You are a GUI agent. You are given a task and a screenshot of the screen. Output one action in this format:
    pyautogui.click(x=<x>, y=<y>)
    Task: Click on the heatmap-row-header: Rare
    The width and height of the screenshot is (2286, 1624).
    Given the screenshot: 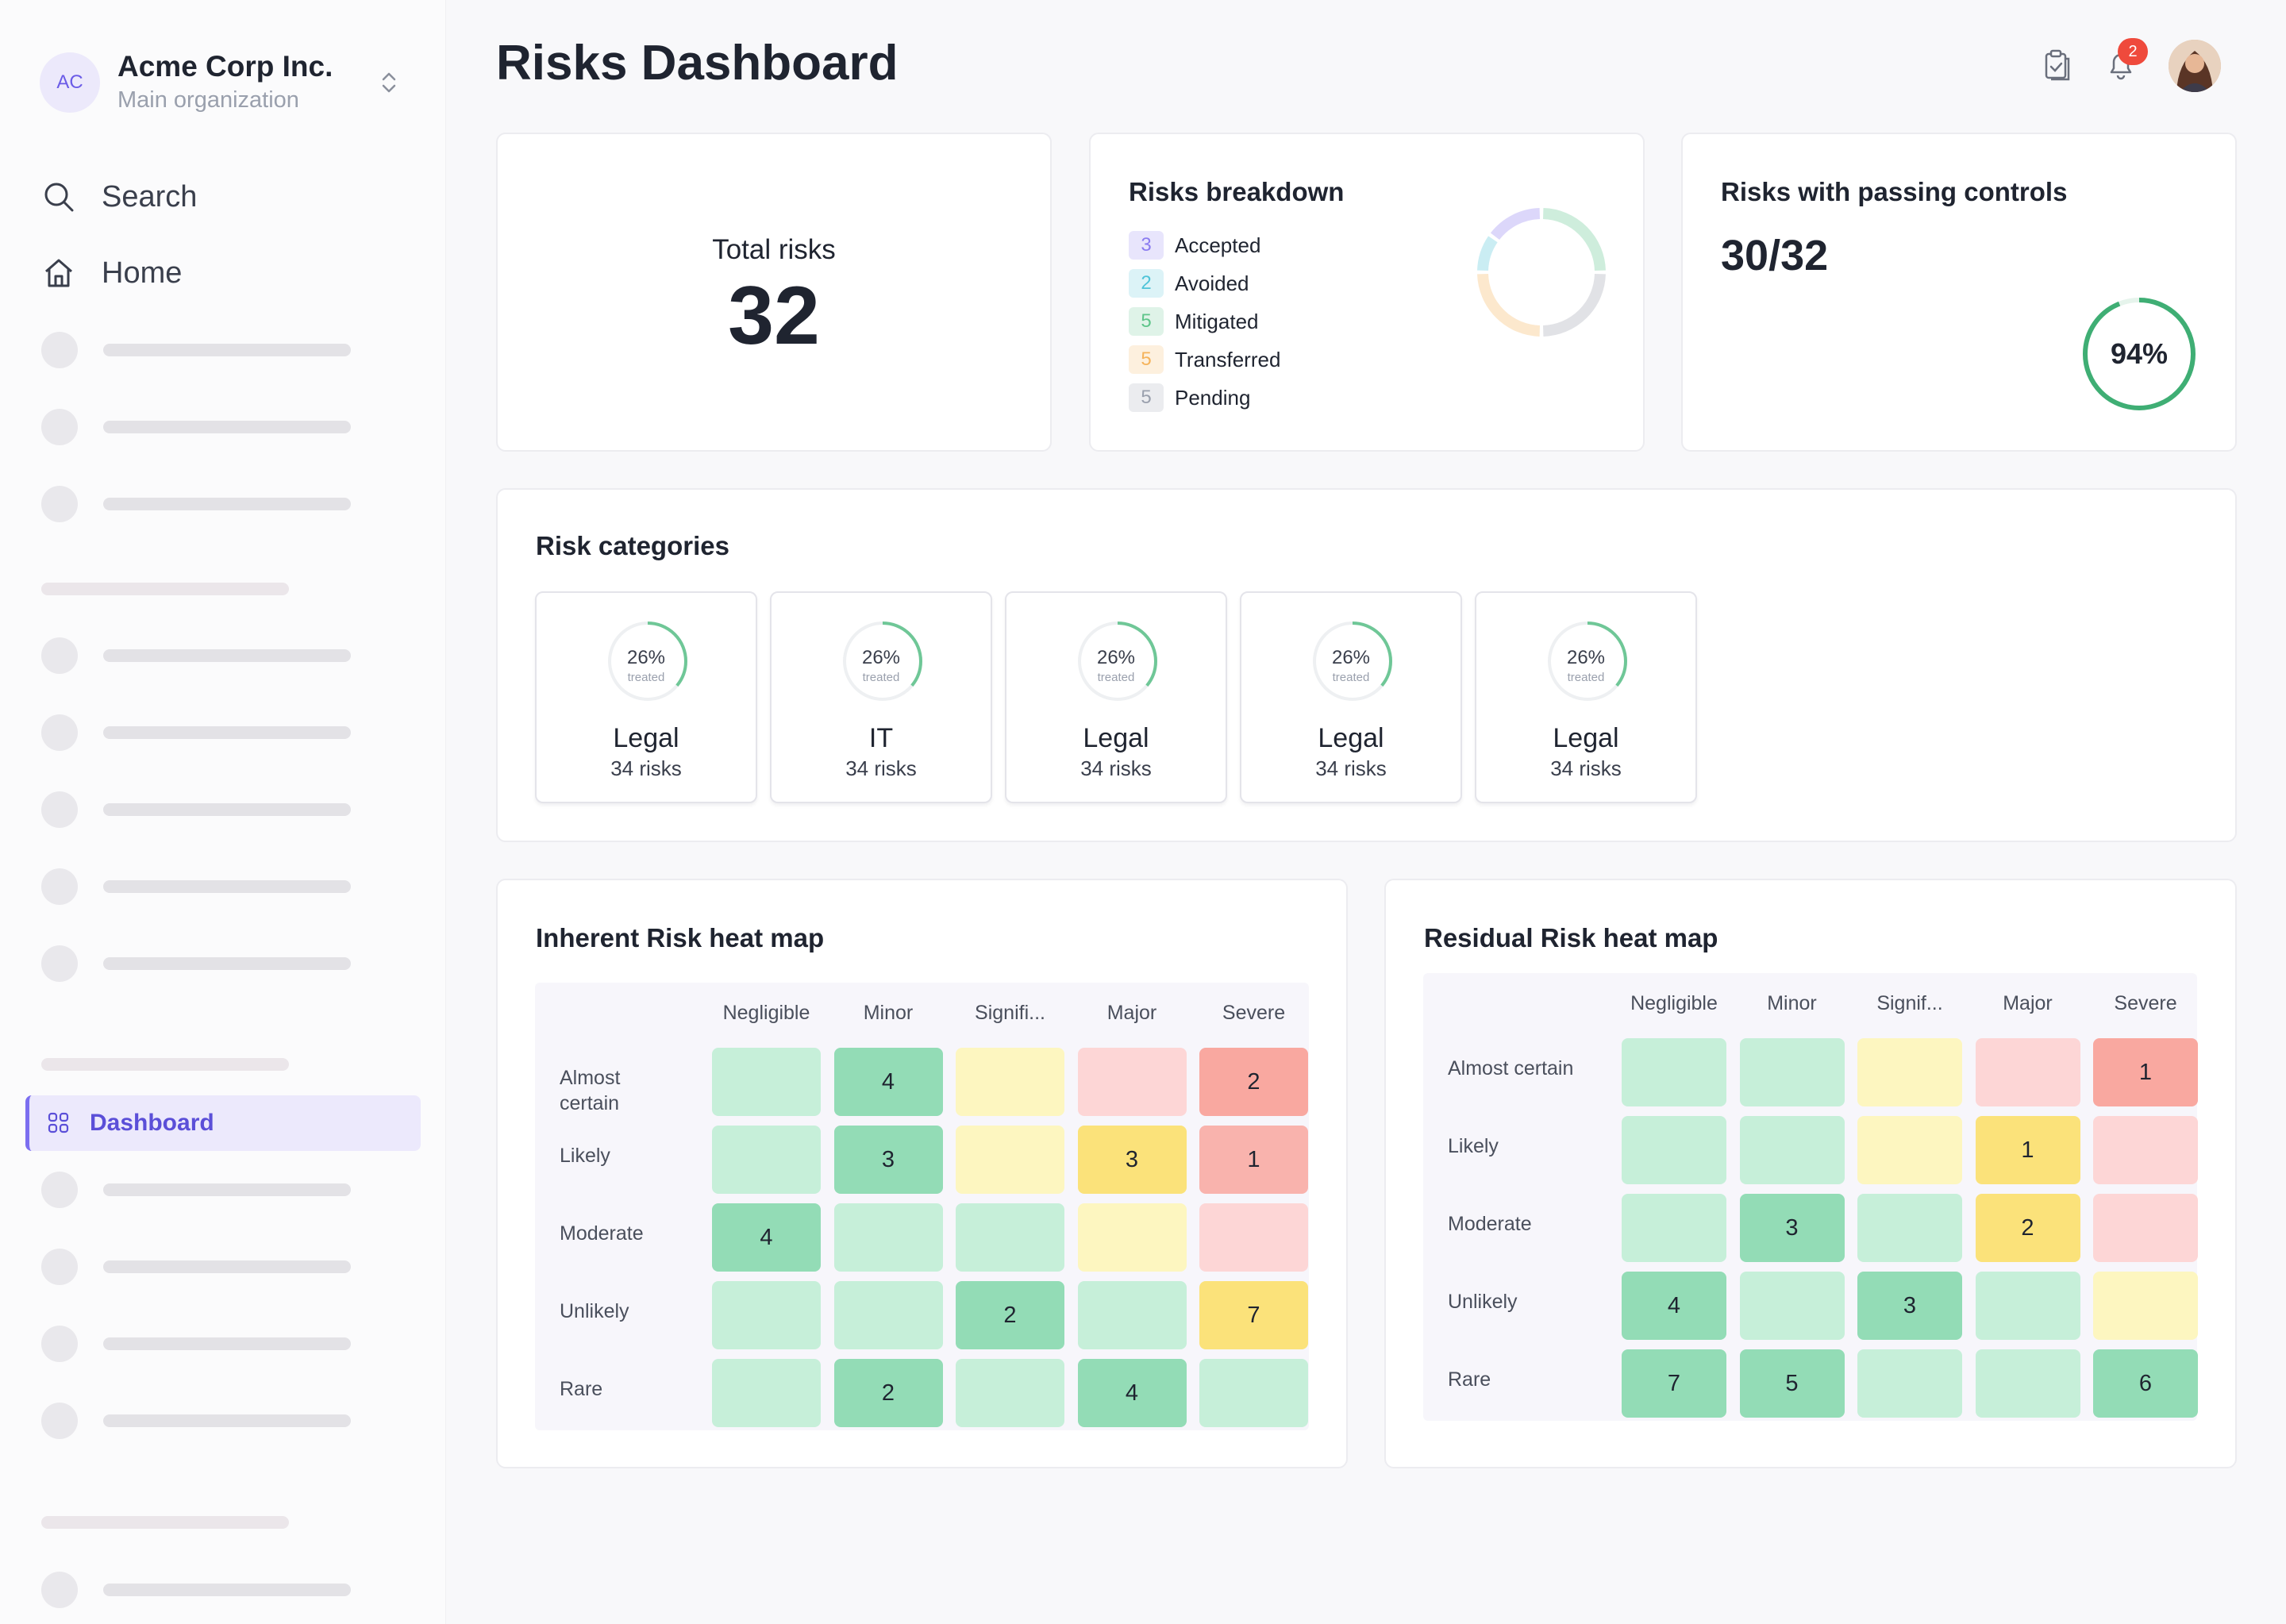 What is the action you would take?
    pyautogui.click(x=1469, y=1379)
    